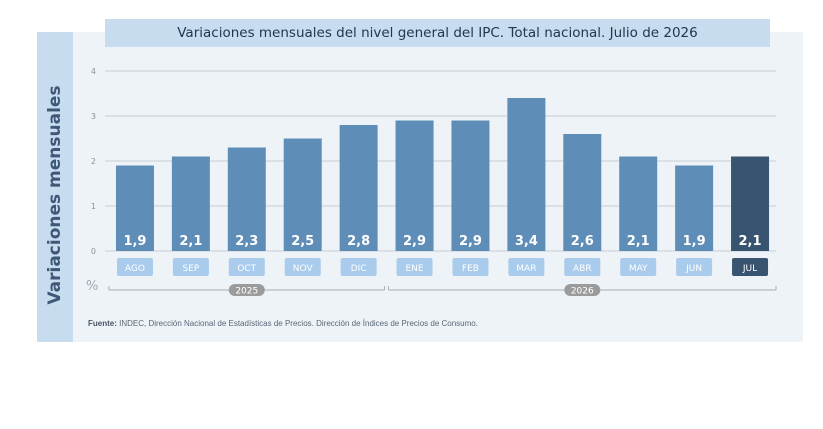 The width and height of the screenshot is (823, 429). I want to click on month-label: MAR, so click(526, 269).